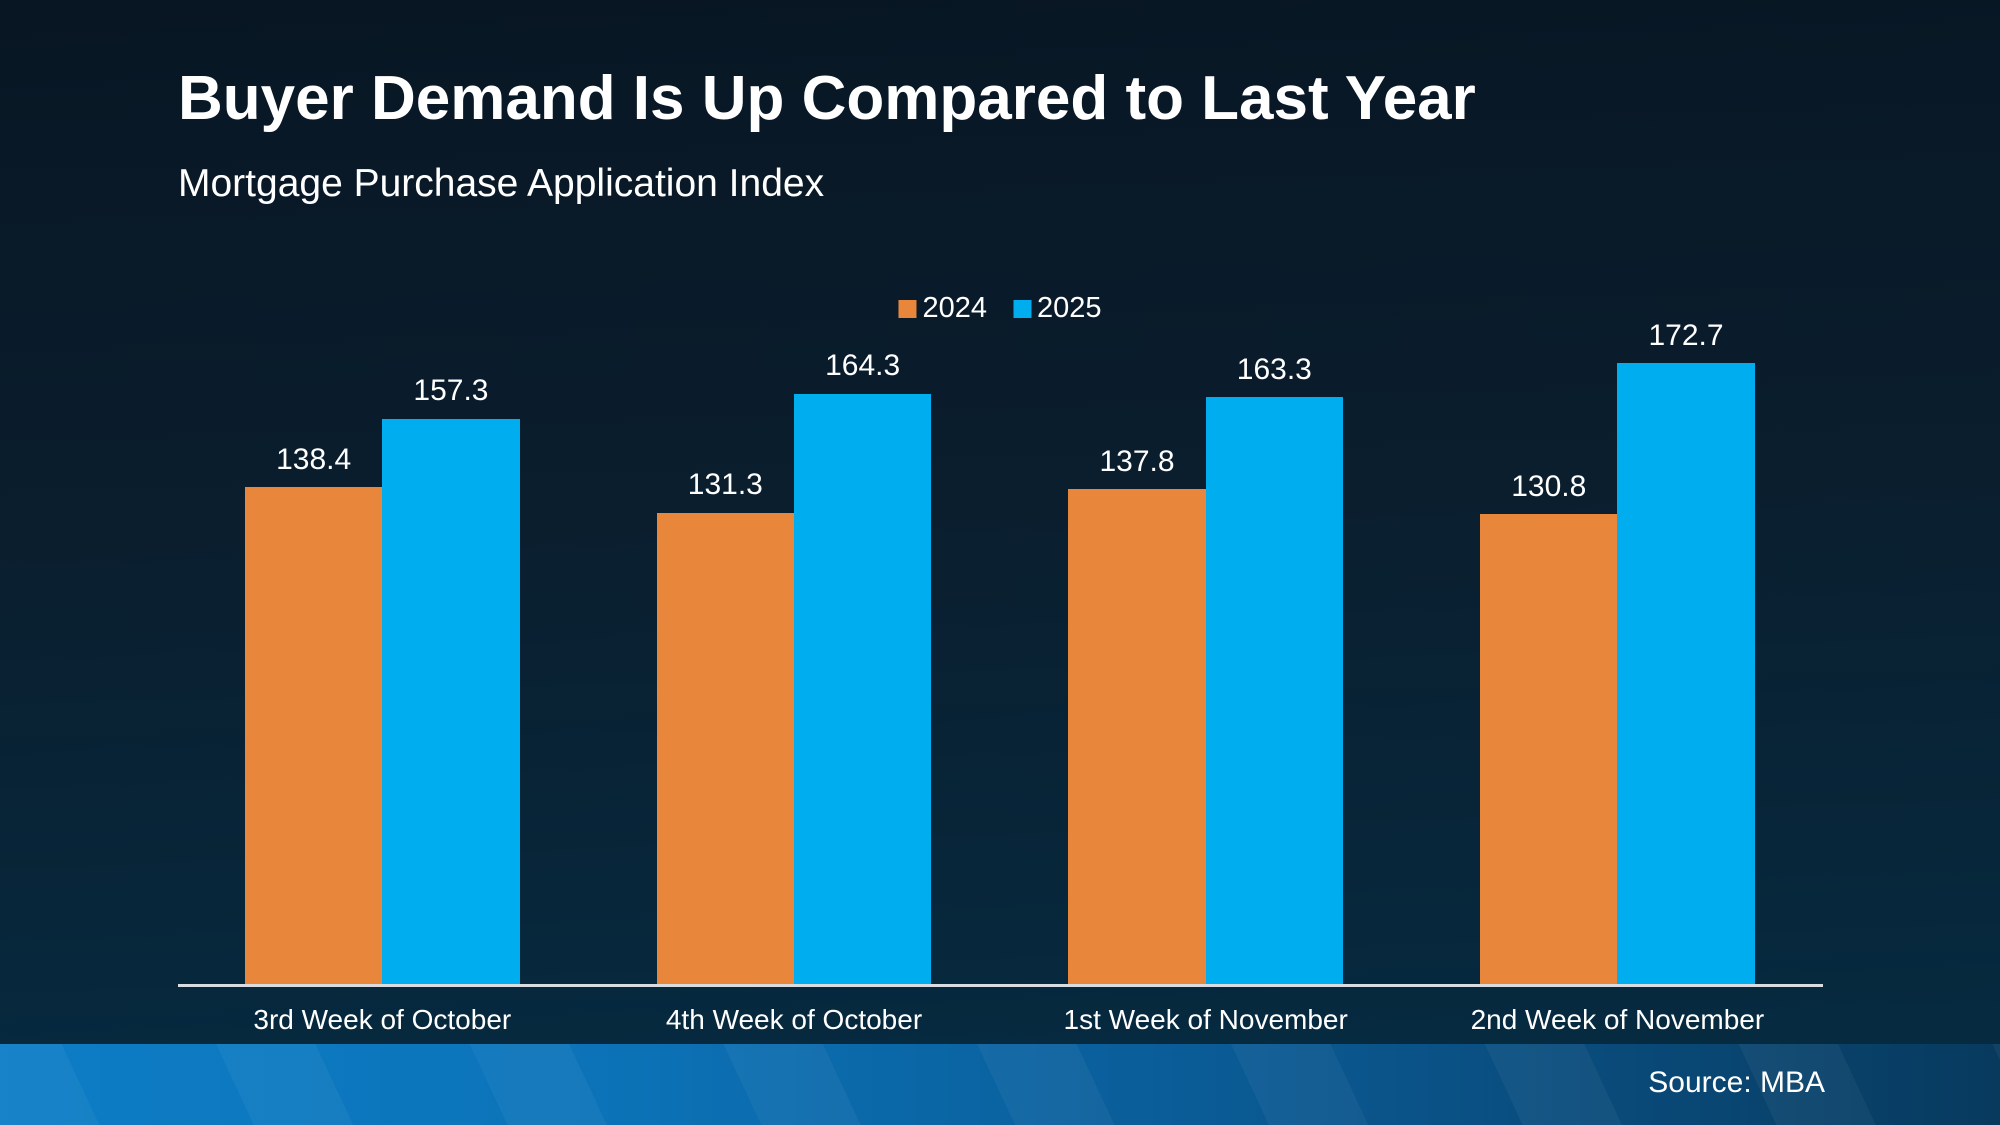  What do you see at coordinates (954, 308) in the screenshot?
I see `legend-label: 2024` at bounding box center [954, 308].